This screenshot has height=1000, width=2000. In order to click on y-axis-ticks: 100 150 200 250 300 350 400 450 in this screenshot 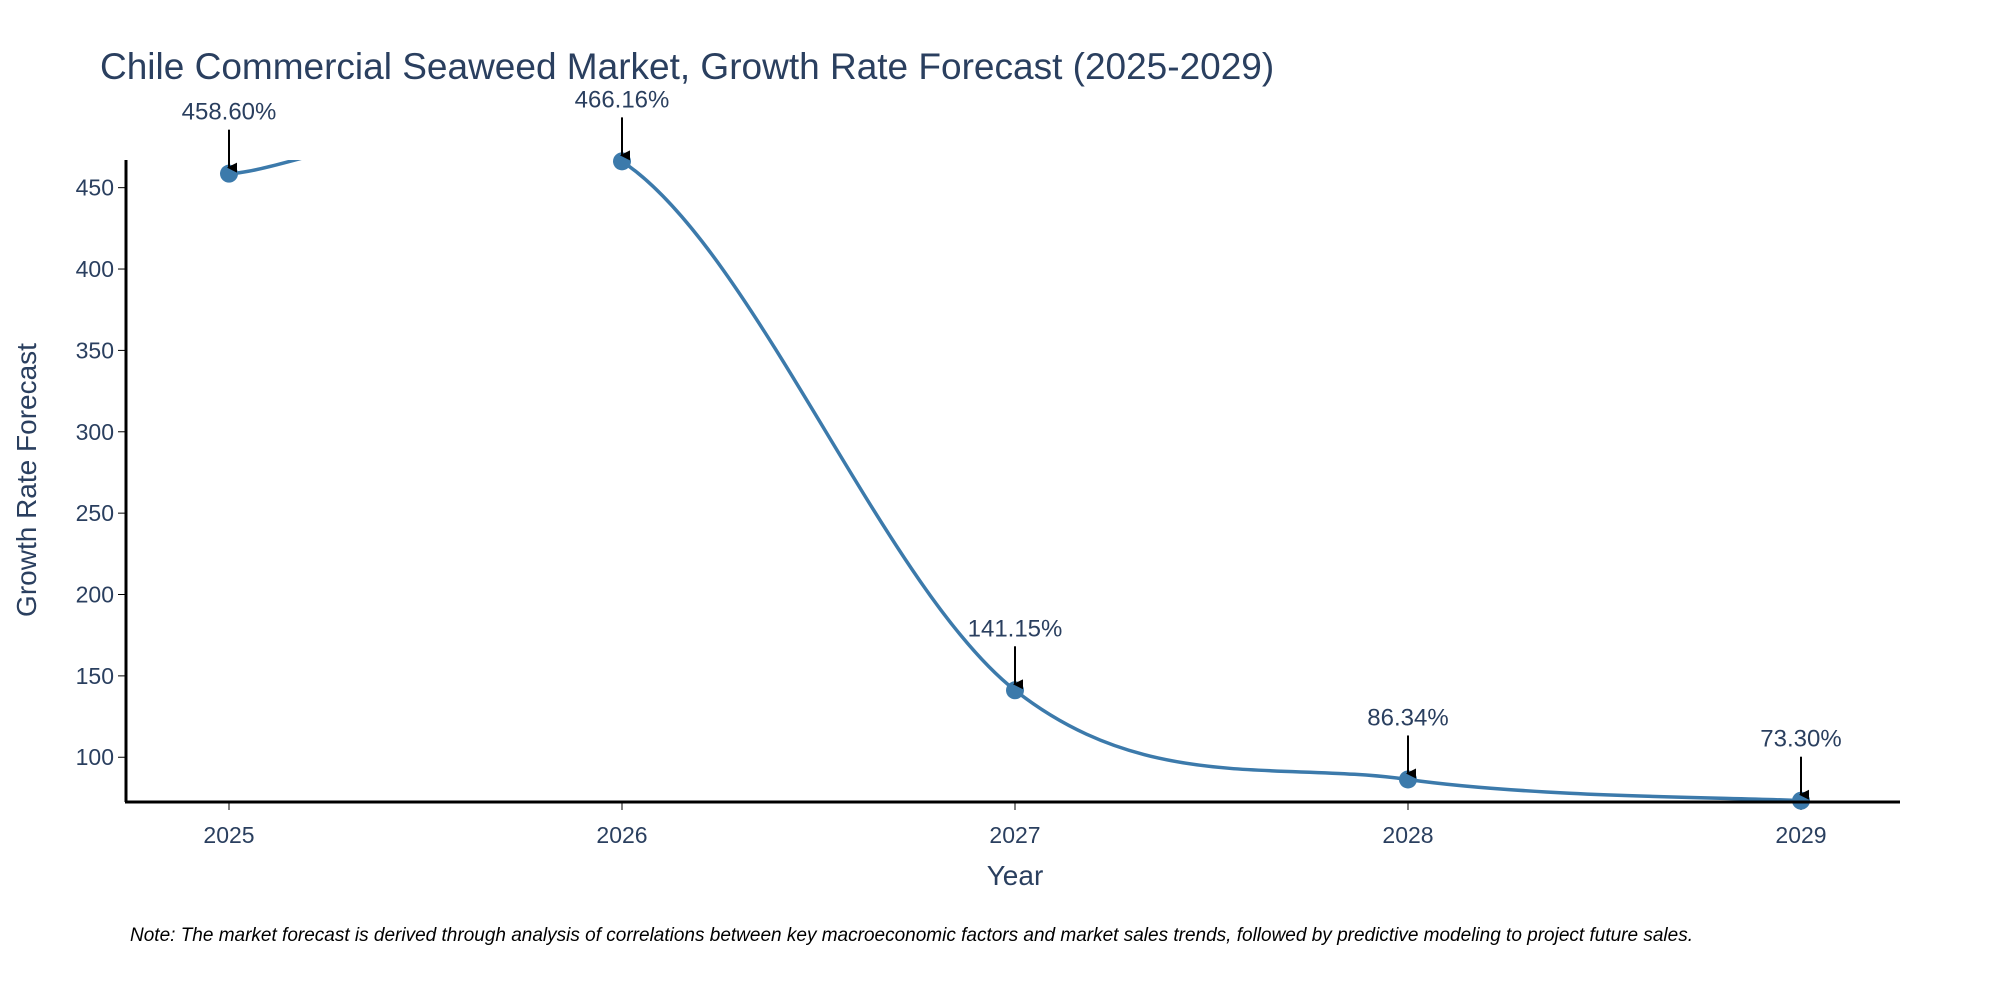, I will do `click(101, 472)`.